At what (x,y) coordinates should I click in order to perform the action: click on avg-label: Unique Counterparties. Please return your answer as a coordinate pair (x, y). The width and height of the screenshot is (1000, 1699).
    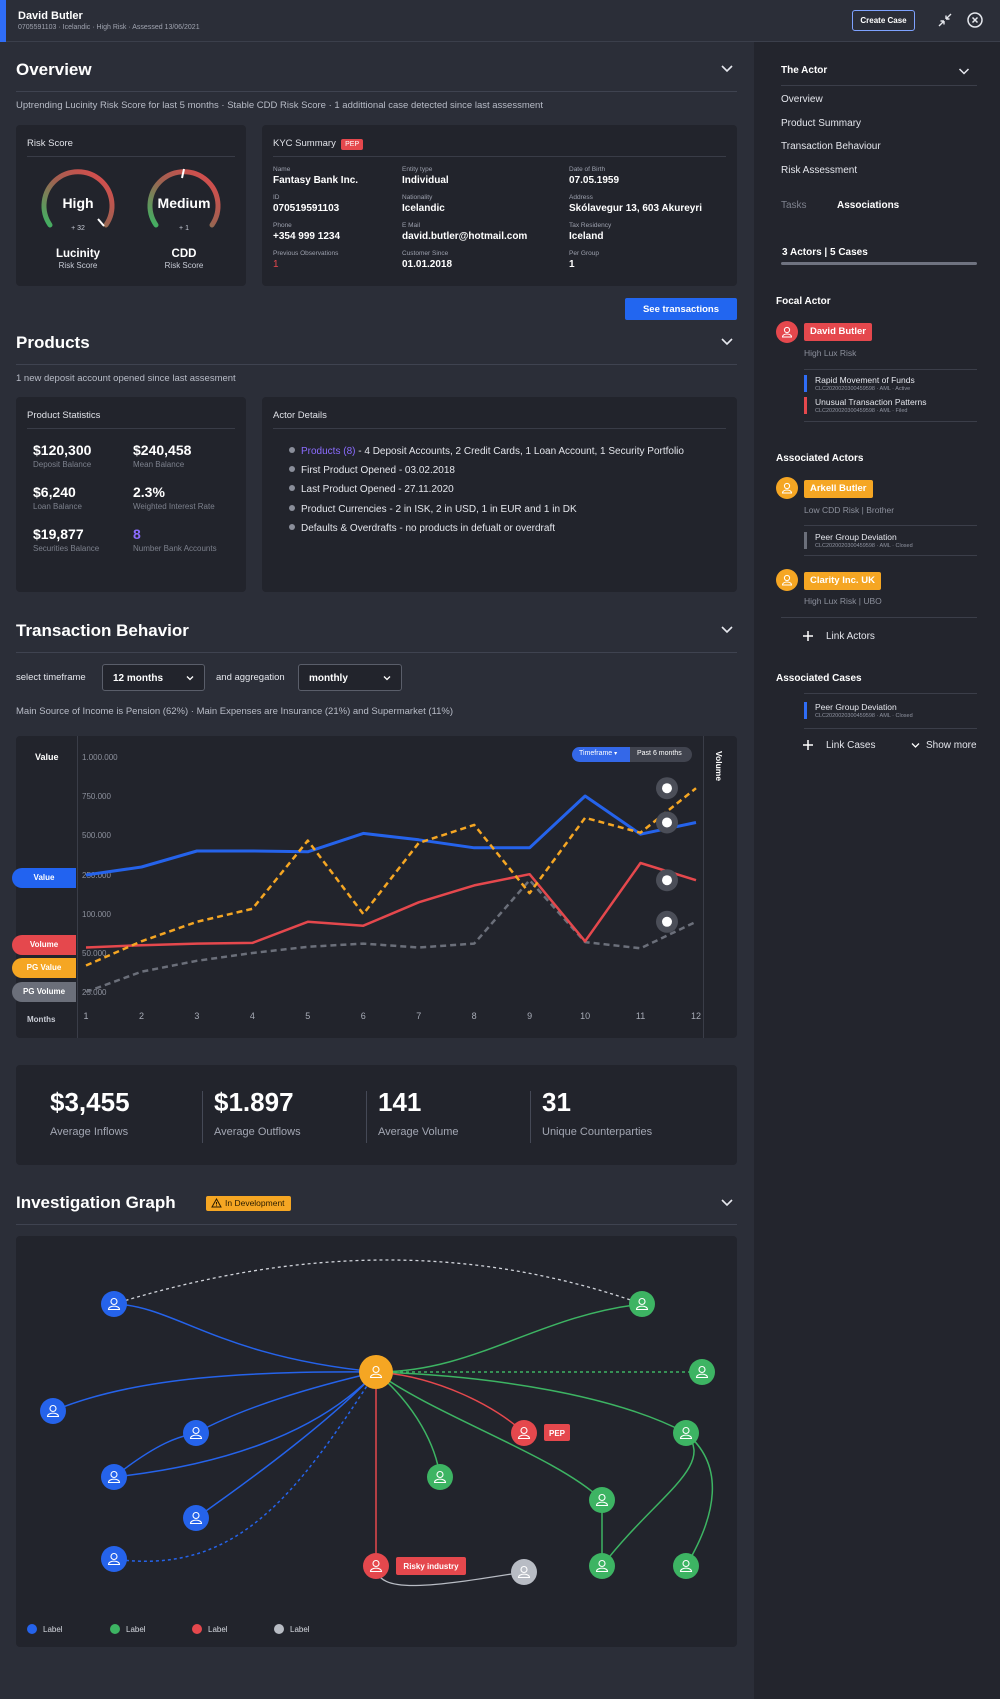
    Looking at the image, I should click on (597, 1132).